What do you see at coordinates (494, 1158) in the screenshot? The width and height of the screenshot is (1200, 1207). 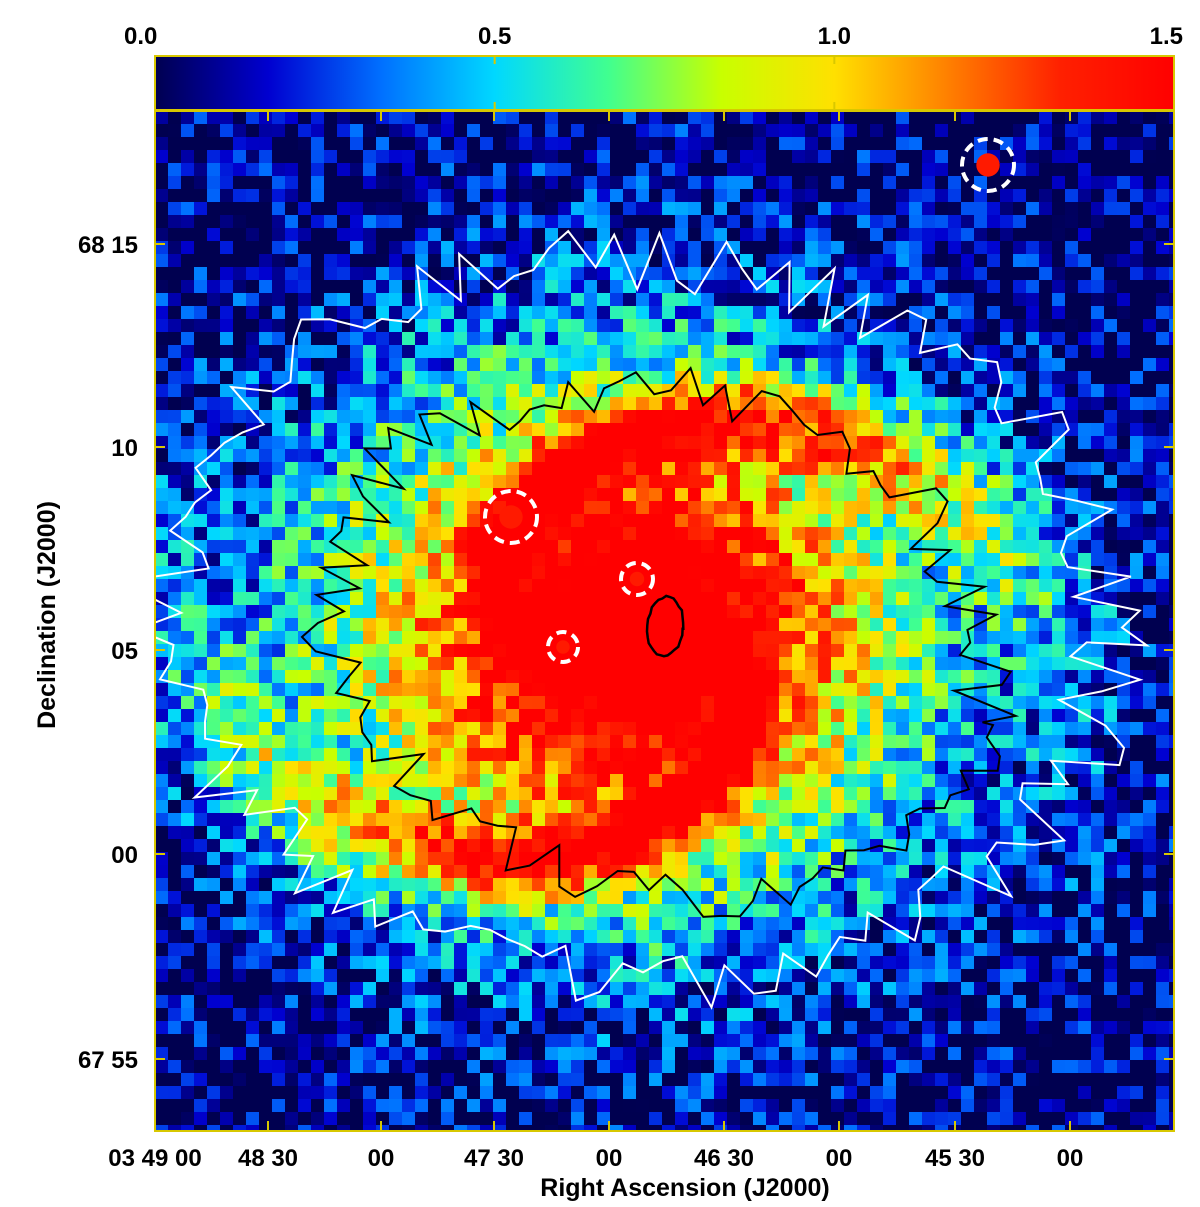 I see `x-tick-label: 47 30` at bounding box center [494, 1158].